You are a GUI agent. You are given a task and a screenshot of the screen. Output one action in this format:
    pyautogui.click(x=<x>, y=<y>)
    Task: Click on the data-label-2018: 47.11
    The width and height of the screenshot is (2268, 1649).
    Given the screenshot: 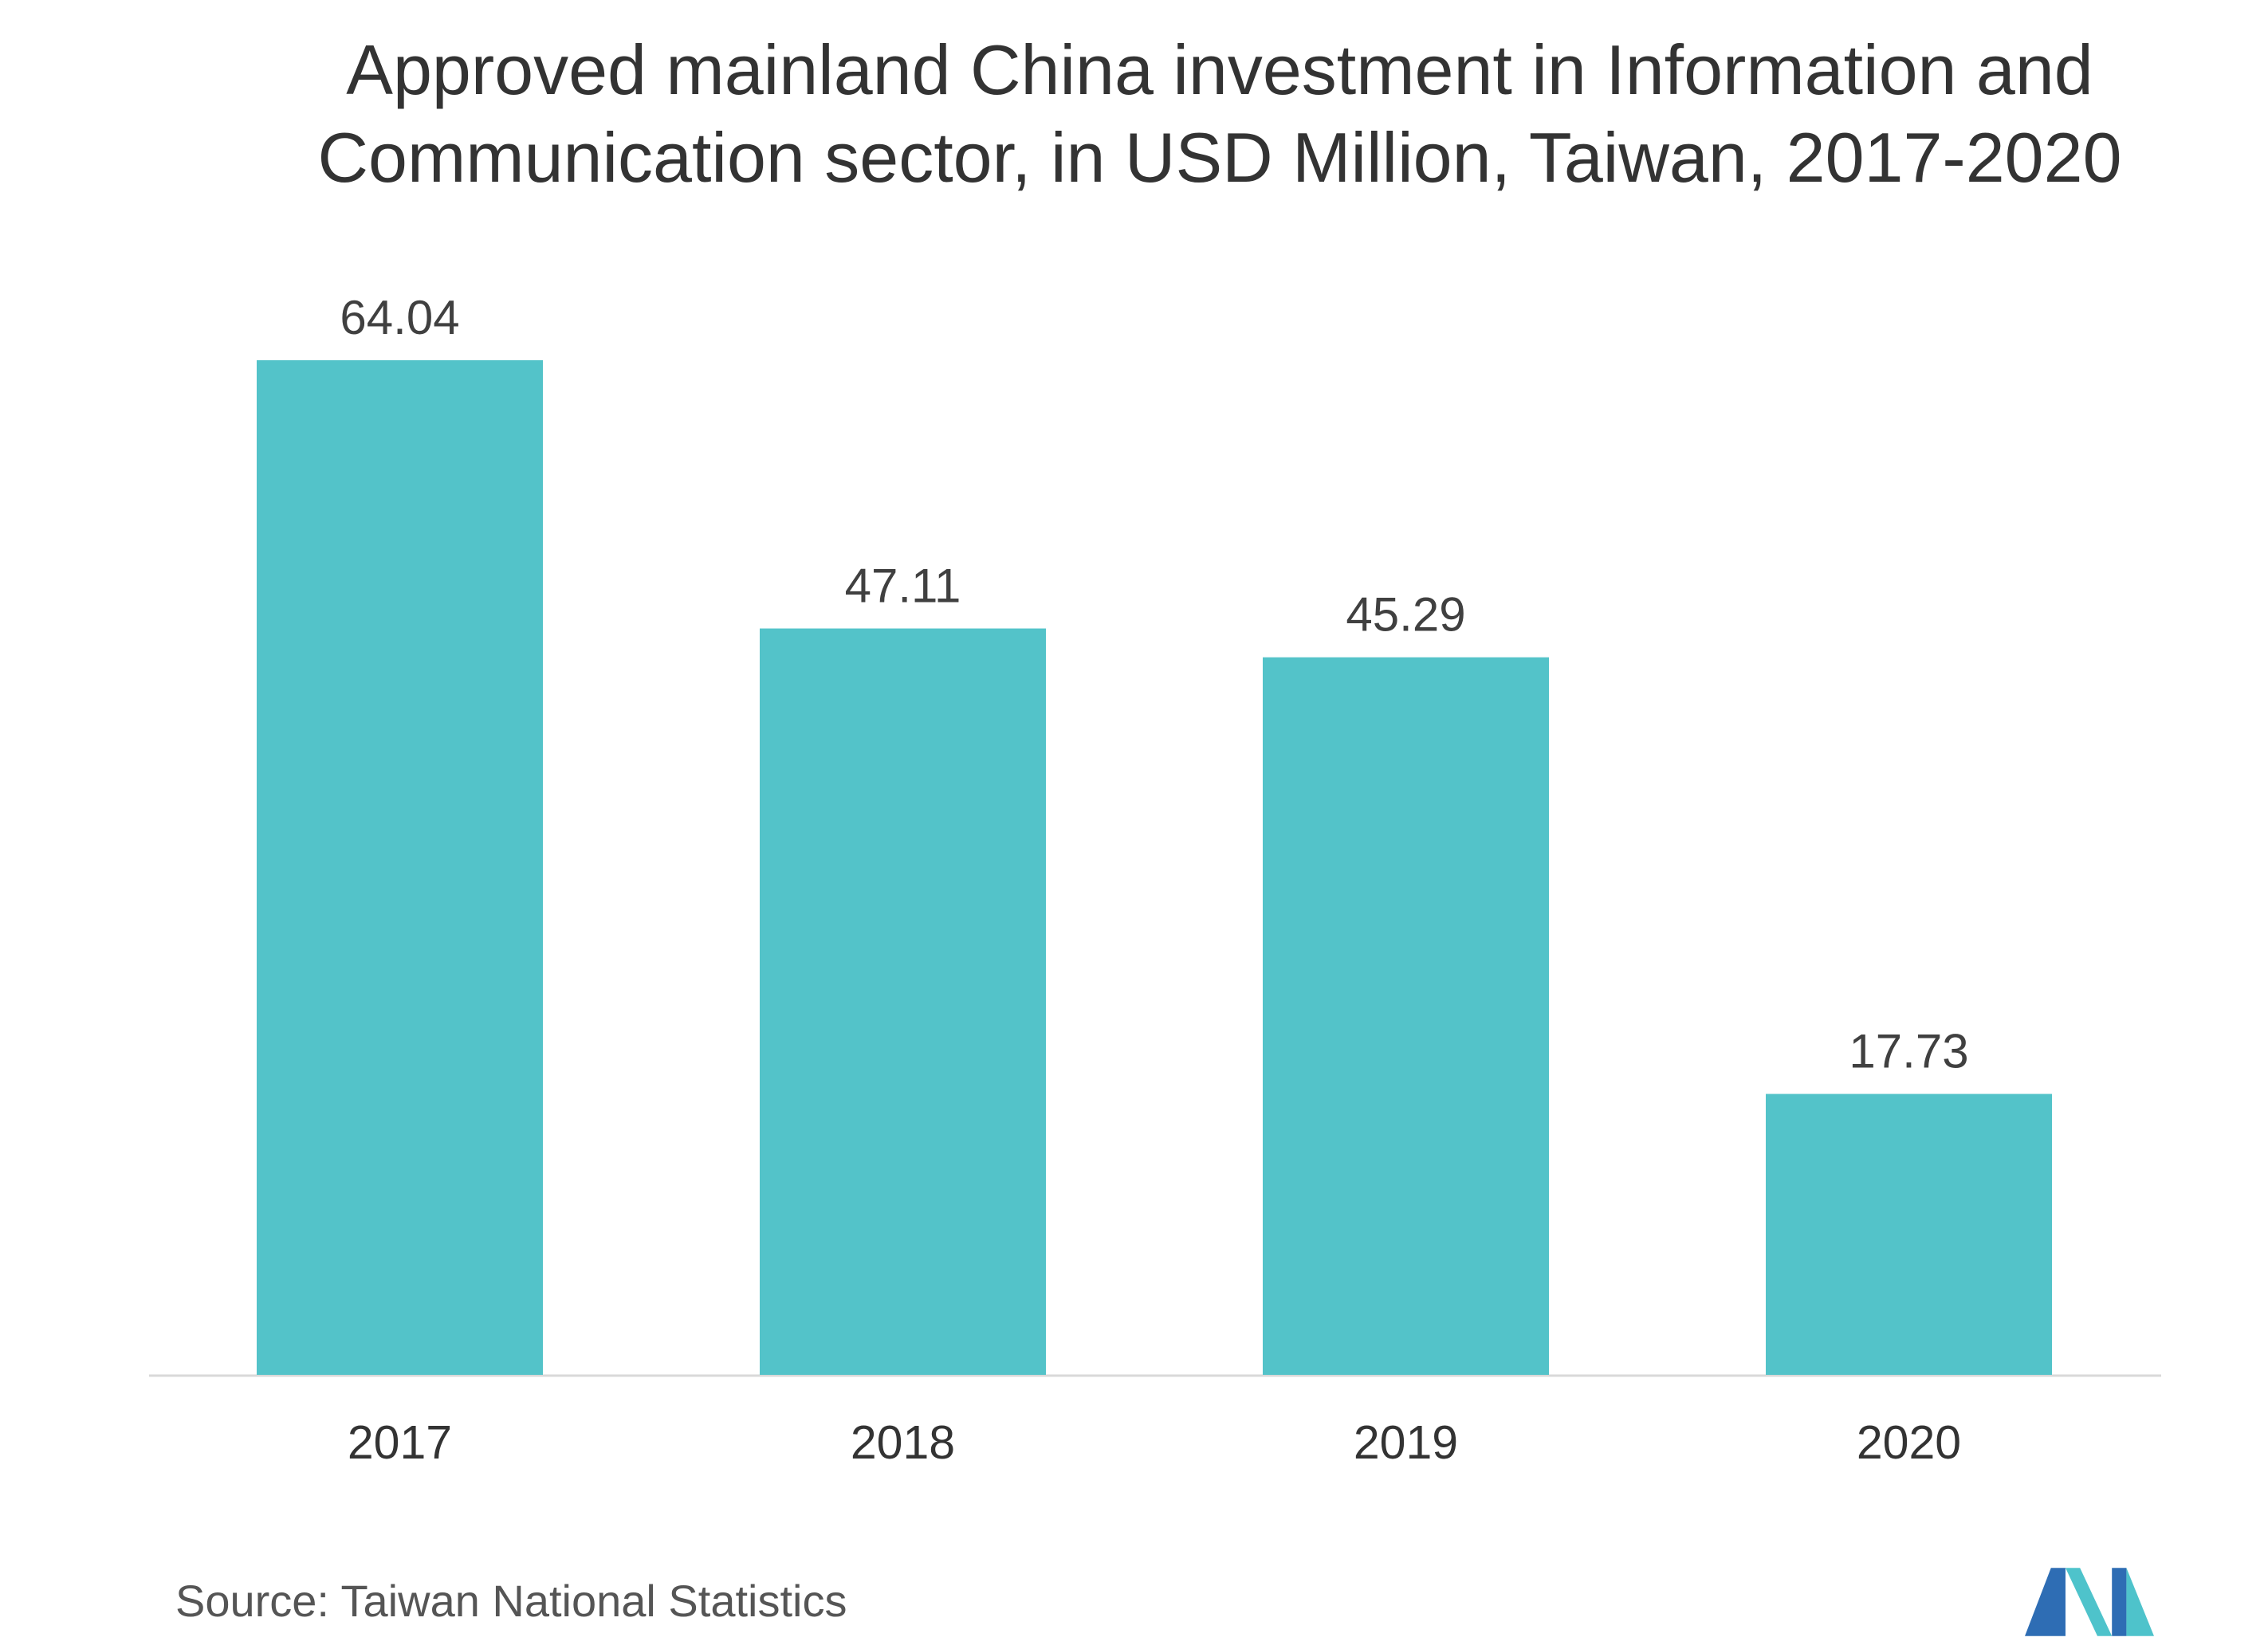 What is the action you would take?
    pyautogui.click(x=903, y=586)
    